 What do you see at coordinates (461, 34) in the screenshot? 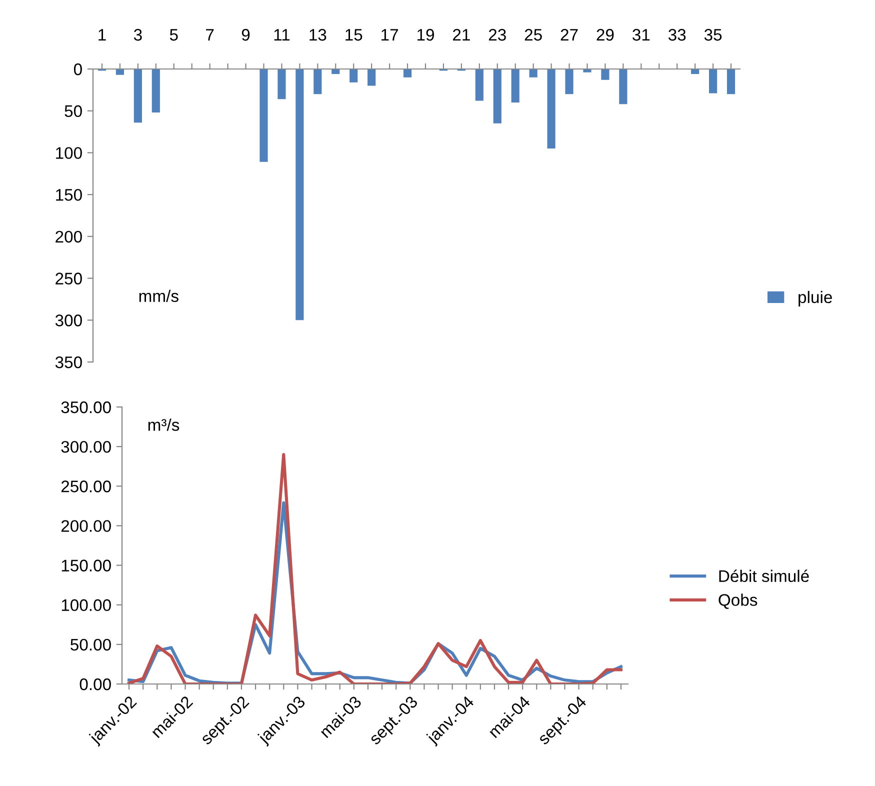
I see `x-tick-label: 21` at bounding box center [461, 34].